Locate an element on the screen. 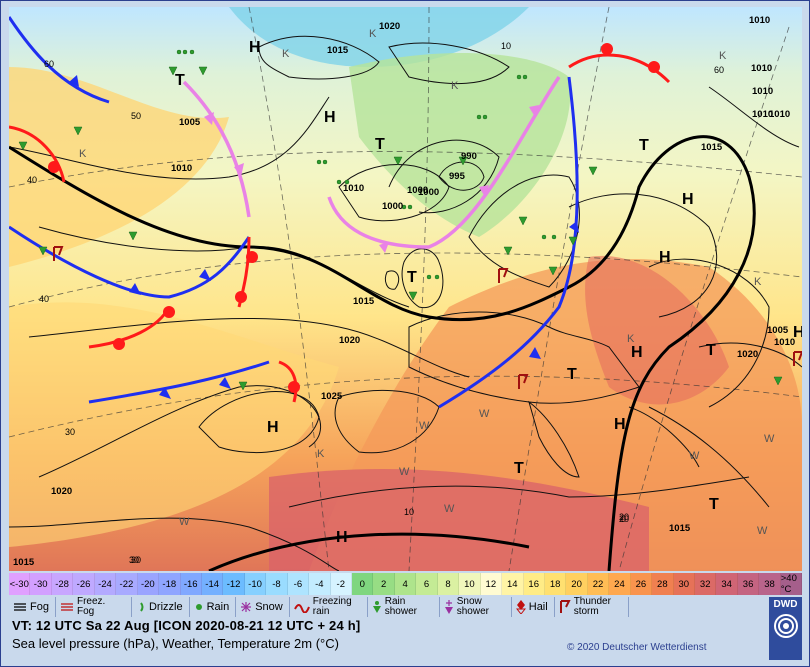  green-scandinavia-area is located at coordinates (460, 145).